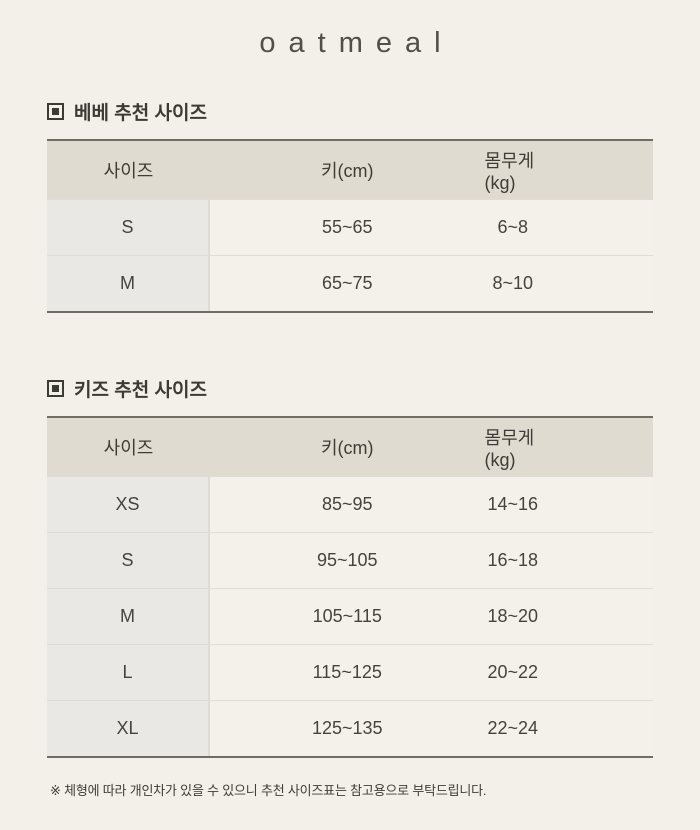 The width and height of the screenshot is (700, 830). Describe the element at coordinates (513, 283) in the screenshot. I see `cell-weight: 8~10` at that location.